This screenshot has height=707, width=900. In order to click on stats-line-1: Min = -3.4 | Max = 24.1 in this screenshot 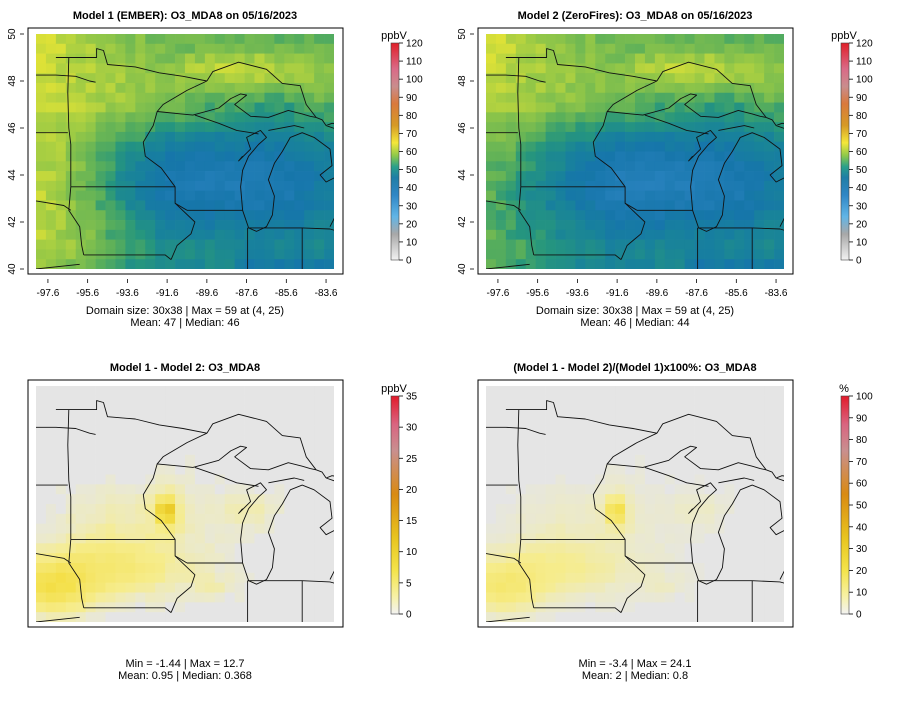, I will do `click(635, 664)`.